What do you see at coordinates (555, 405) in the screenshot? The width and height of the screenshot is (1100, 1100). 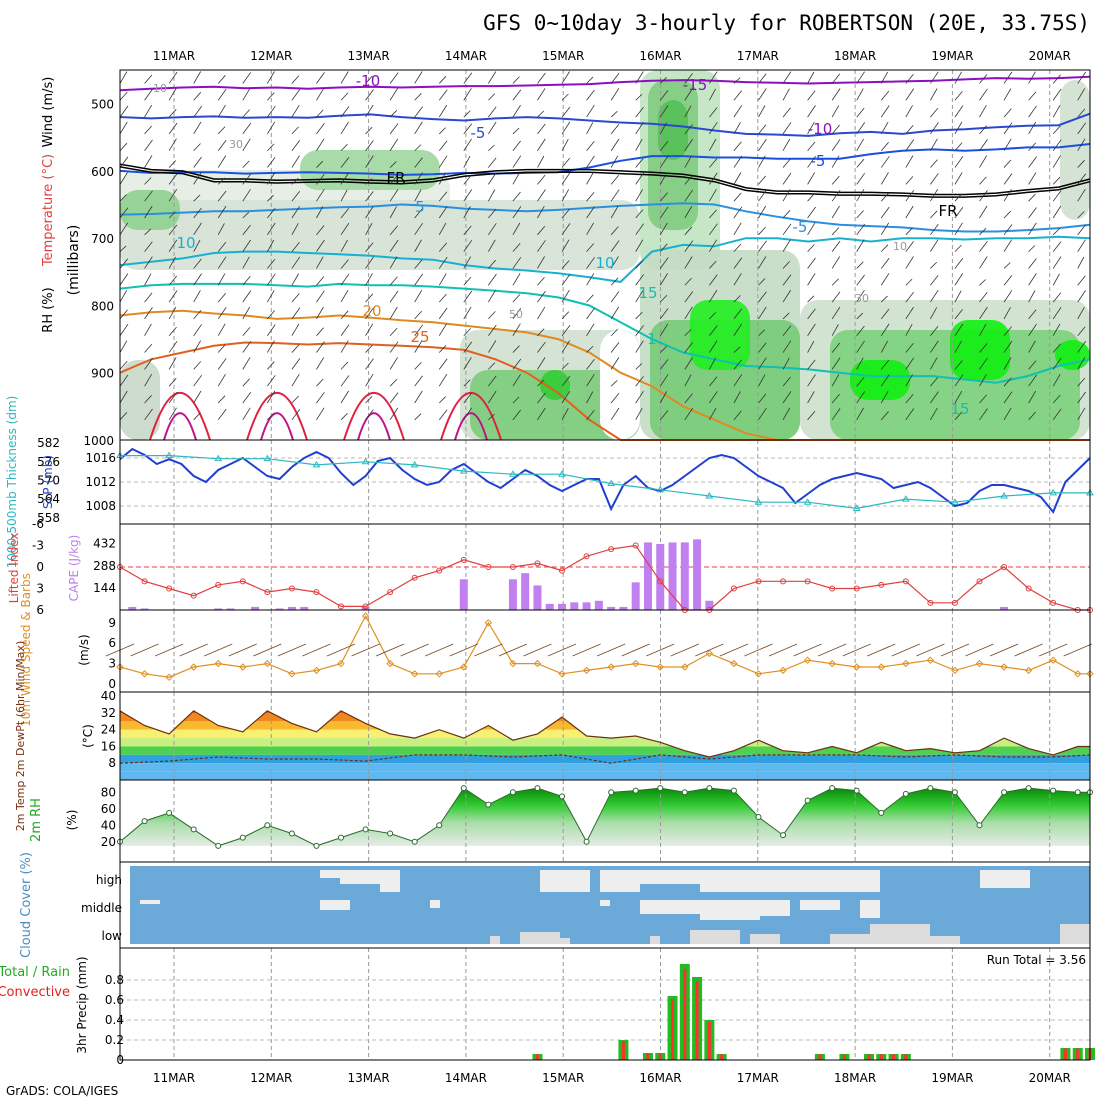 I see `rh-shade-region` at bounding box center [555, 405].